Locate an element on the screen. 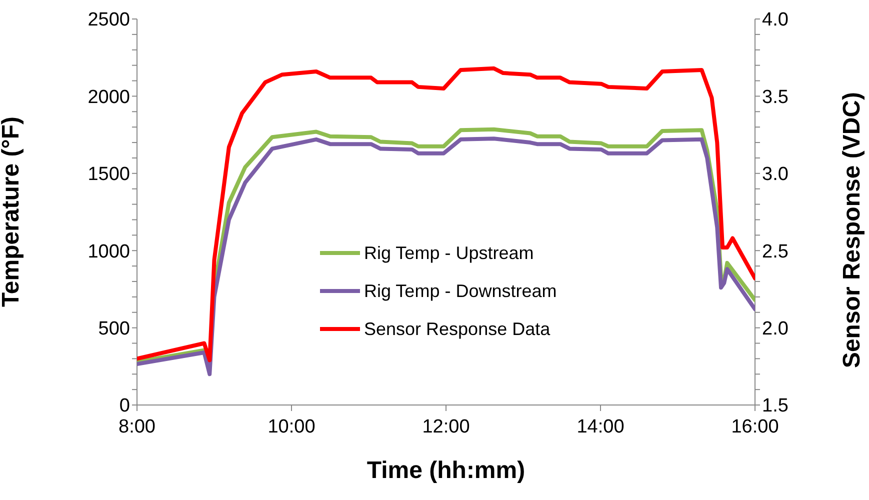 The image size is (869, 500). y-tick-label: 2000 is located at coordinates (109, 97).